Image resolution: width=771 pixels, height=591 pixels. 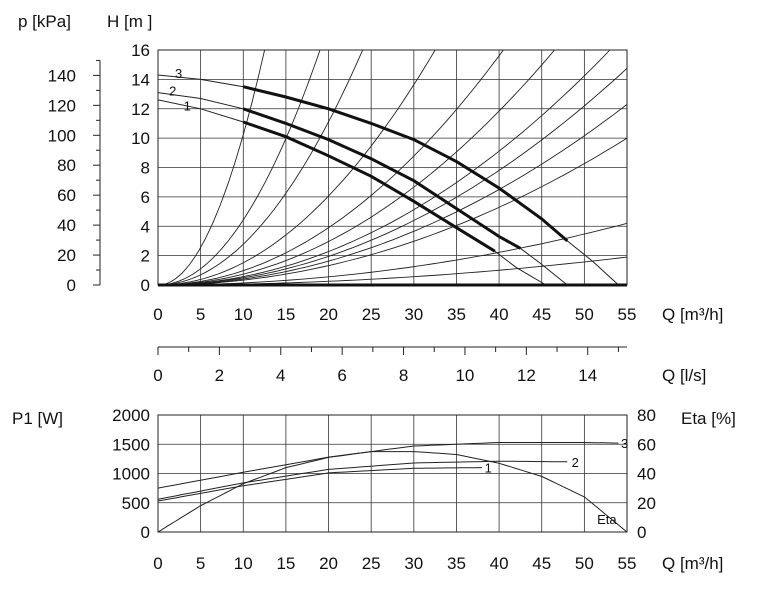 I want to click on head-tick-label: 2, so click(x=145, y=256).